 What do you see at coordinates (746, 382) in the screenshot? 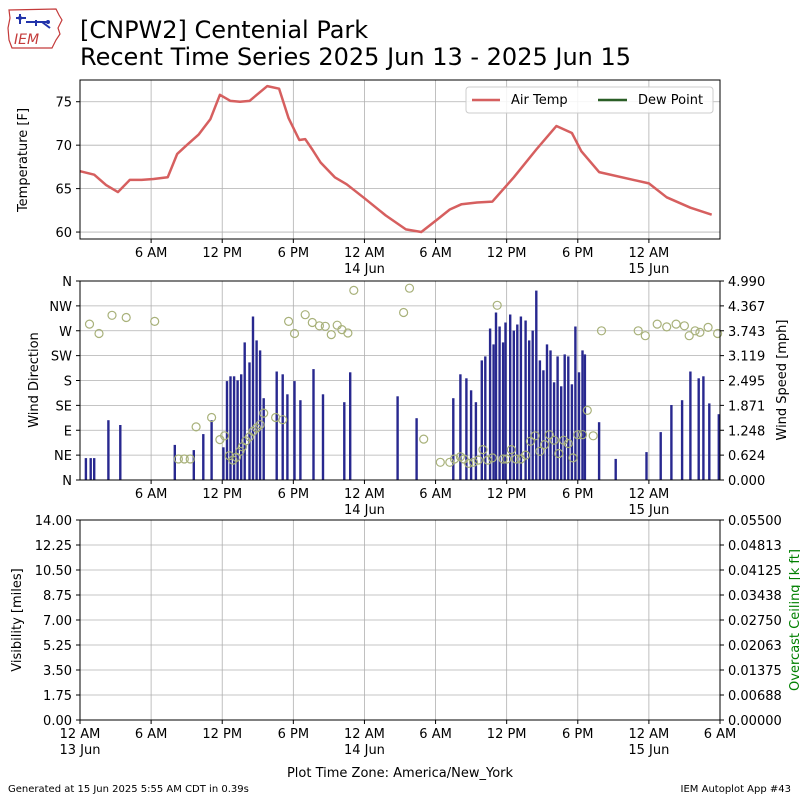
I see `speed-tick-label: 2.495` at bounding box center [746, 382].